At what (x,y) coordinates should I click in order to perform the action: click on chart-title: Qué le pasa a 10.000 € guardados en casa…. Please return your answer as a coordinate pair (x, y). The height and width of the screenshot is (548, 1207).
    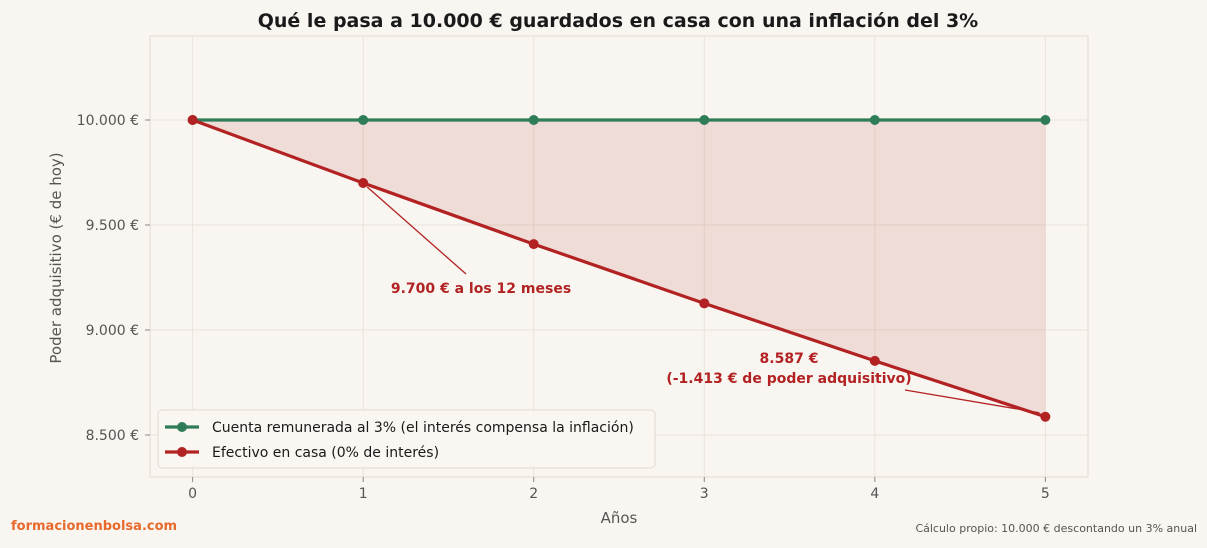
    Looking at the image, I should click on (618, 21).